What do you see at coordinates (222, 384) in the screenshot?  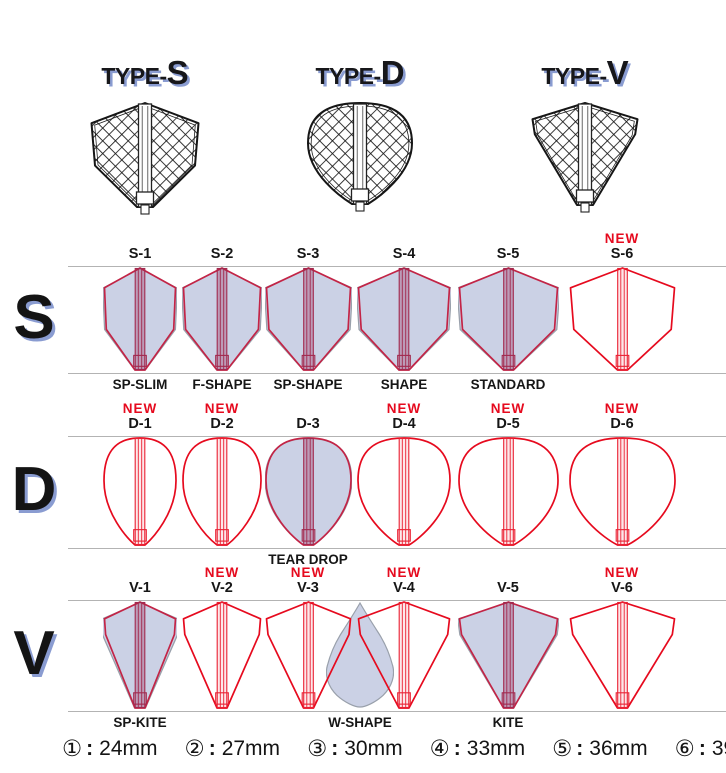 I see `shape-name-label: F-SHAPE` at bounding box center [222, 384].